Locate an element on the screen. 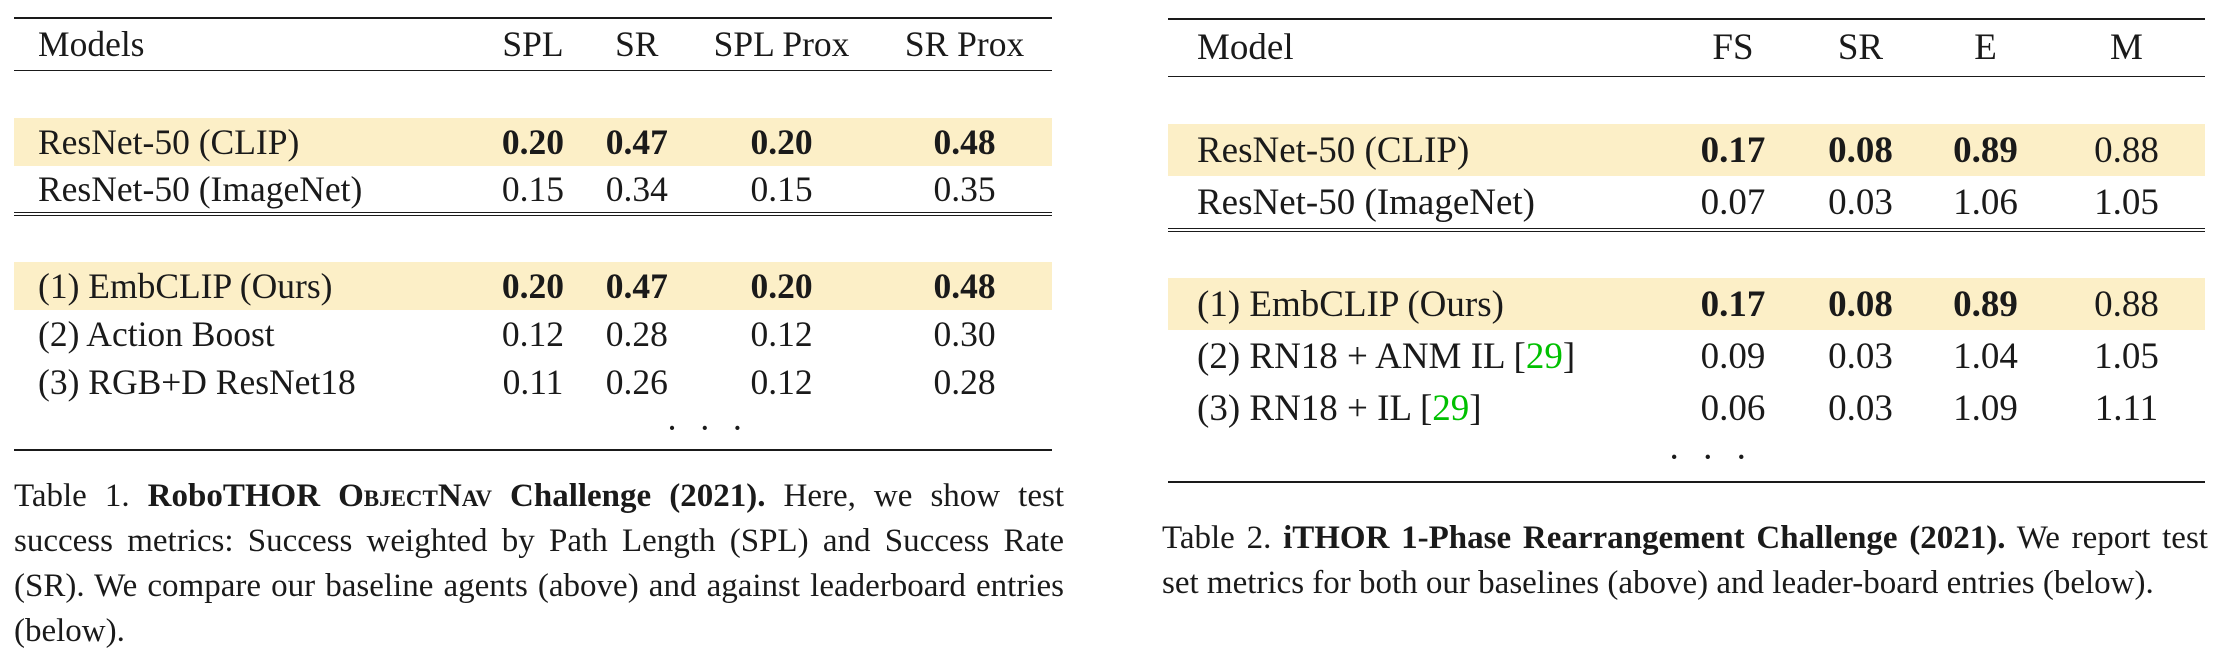 This screenshot has width=2220, height=671. table1-row: (3) RGB+D ResNet18 0.11 0.26 0.12 0.28 is located at coordinates (533, 382).